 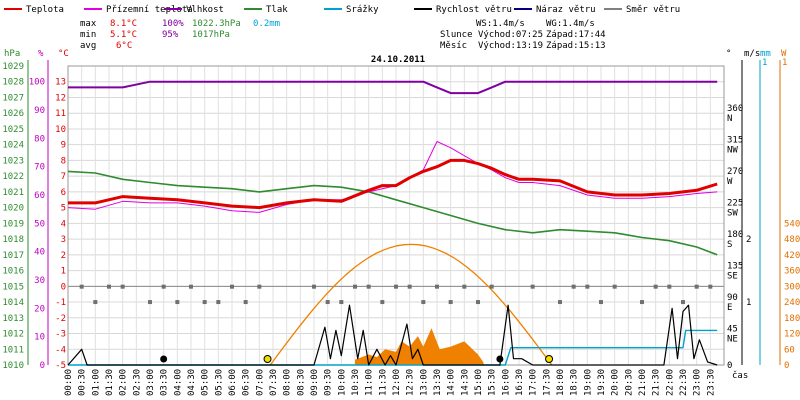 What do you see at coordinates (41, 54) in the screenshot?
I see `humidity-axis-title: %` at bounding box center [41, 54].